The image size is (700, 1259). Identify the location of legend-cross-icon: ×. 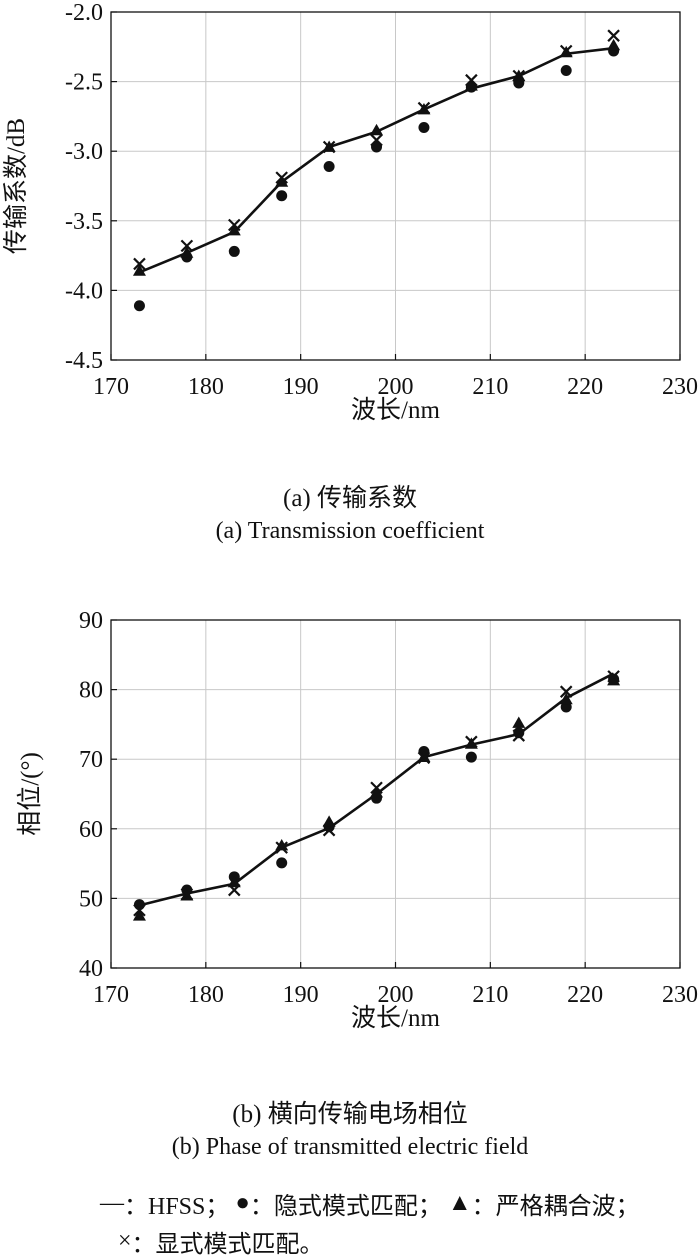
(125, 1241).